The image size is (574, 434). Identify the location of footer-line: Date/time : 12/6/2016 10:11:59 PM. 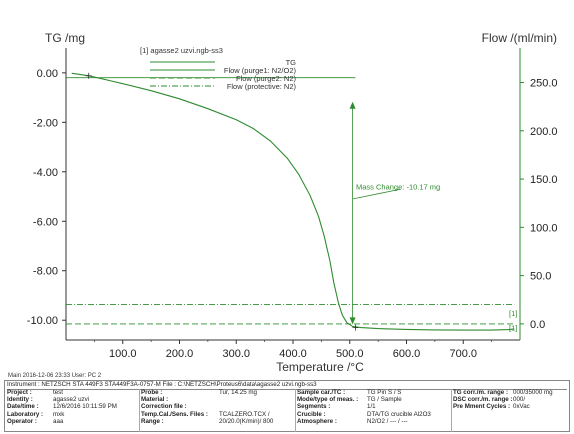
(72, 406).